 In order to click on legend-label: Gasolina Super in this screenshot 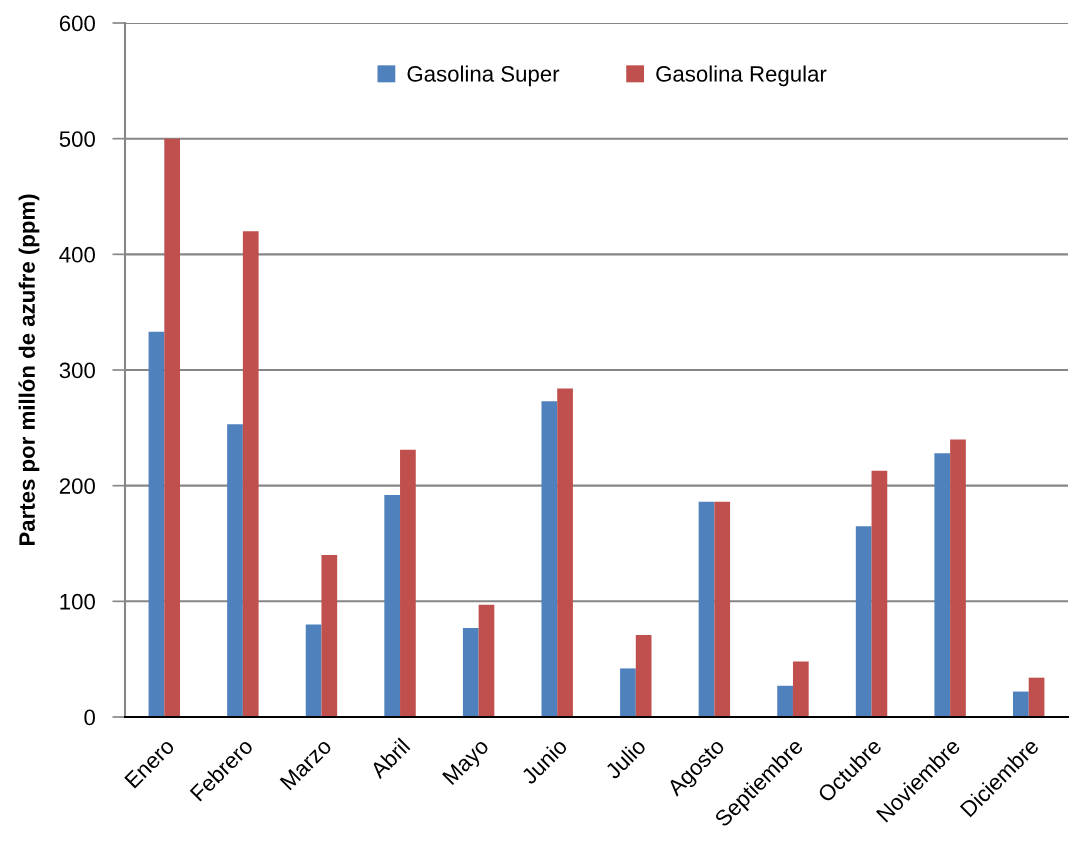, I will do `click(483, 76)`.